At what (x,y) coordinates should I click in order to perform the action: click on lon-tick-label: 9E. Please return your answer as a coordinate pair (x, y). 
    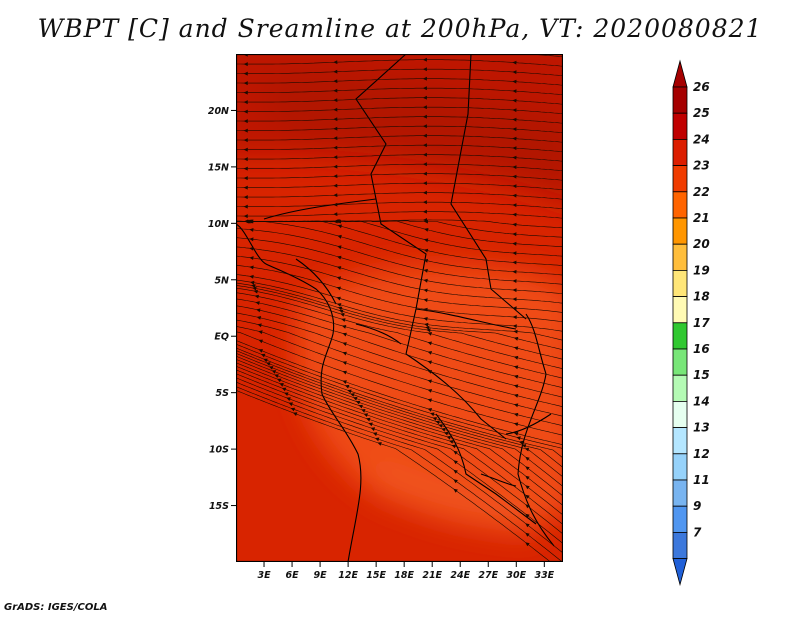
    Looking at the image, I should click on (321, 575).